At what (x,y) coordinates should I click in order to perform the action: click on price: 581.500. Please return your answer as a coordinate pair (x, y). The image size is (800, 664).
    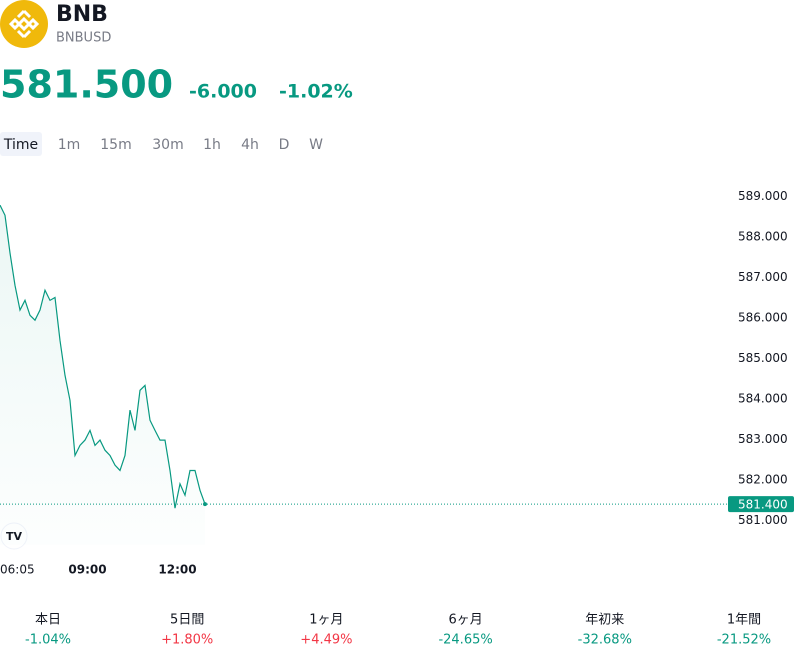
    Looking at the image, I should click on (86, 85).